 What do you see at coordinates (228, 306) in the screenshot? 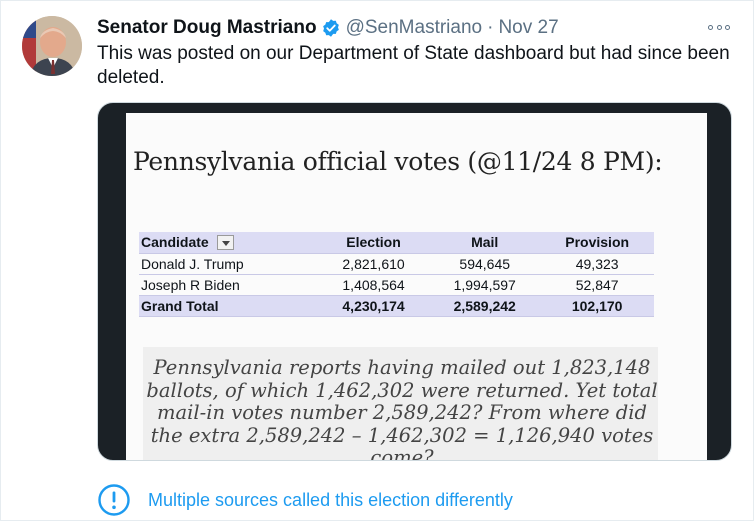
I see `table-cell: Grand Total` at bounding box center [228, 306].